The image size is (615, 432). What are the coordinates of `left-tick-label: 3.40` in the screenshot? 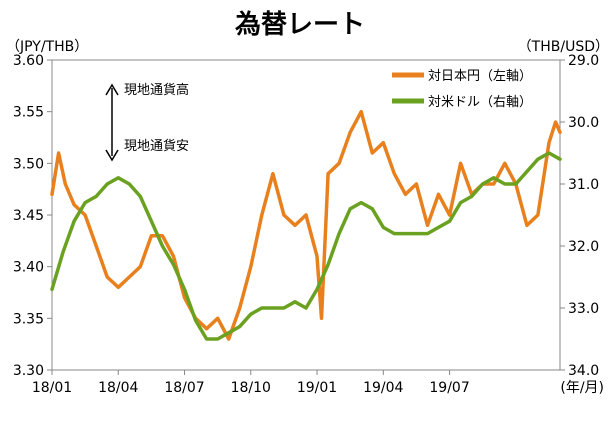 It's located at (28, 268).